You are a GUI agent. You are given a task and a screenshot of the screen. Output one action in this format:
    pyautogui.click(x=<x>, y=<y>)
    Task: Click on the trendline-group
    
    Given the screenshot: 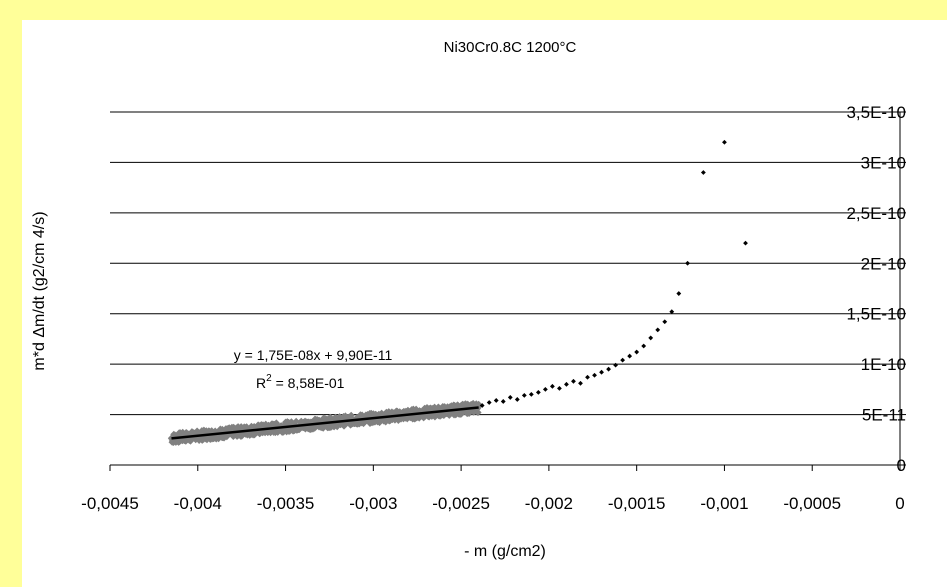 What is the action you would take?
    pyautogui.click(x=325, y=423)
    